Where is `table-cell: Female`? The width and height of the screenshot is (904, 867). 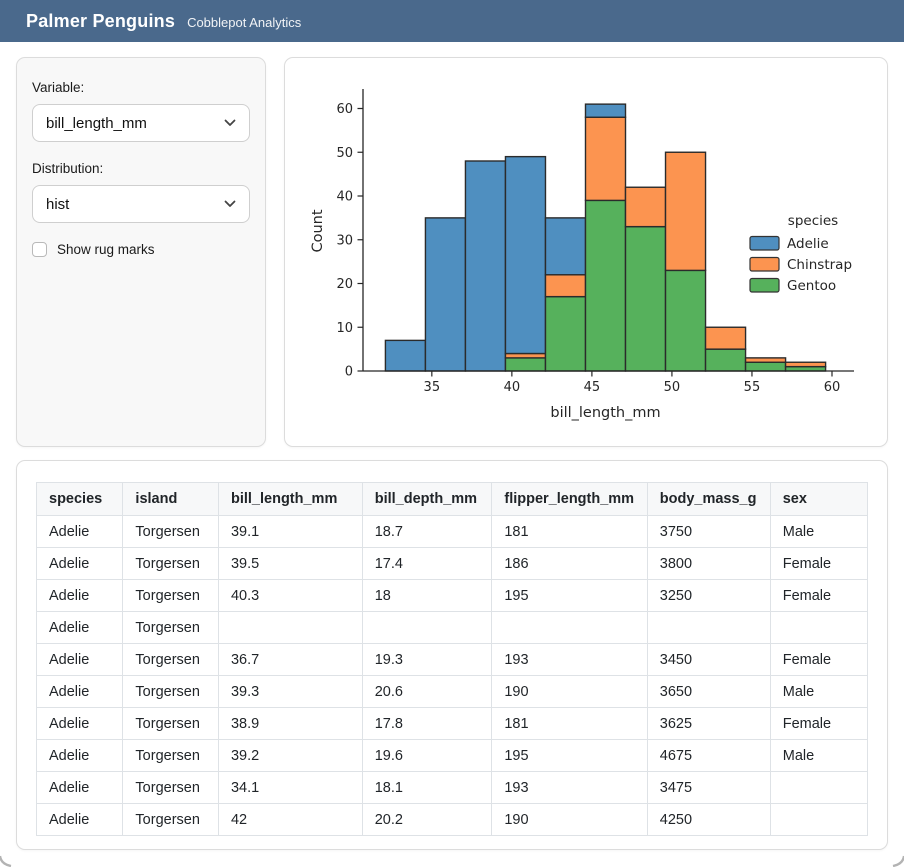 table-cell: Female is located at coordinates (819, 723).